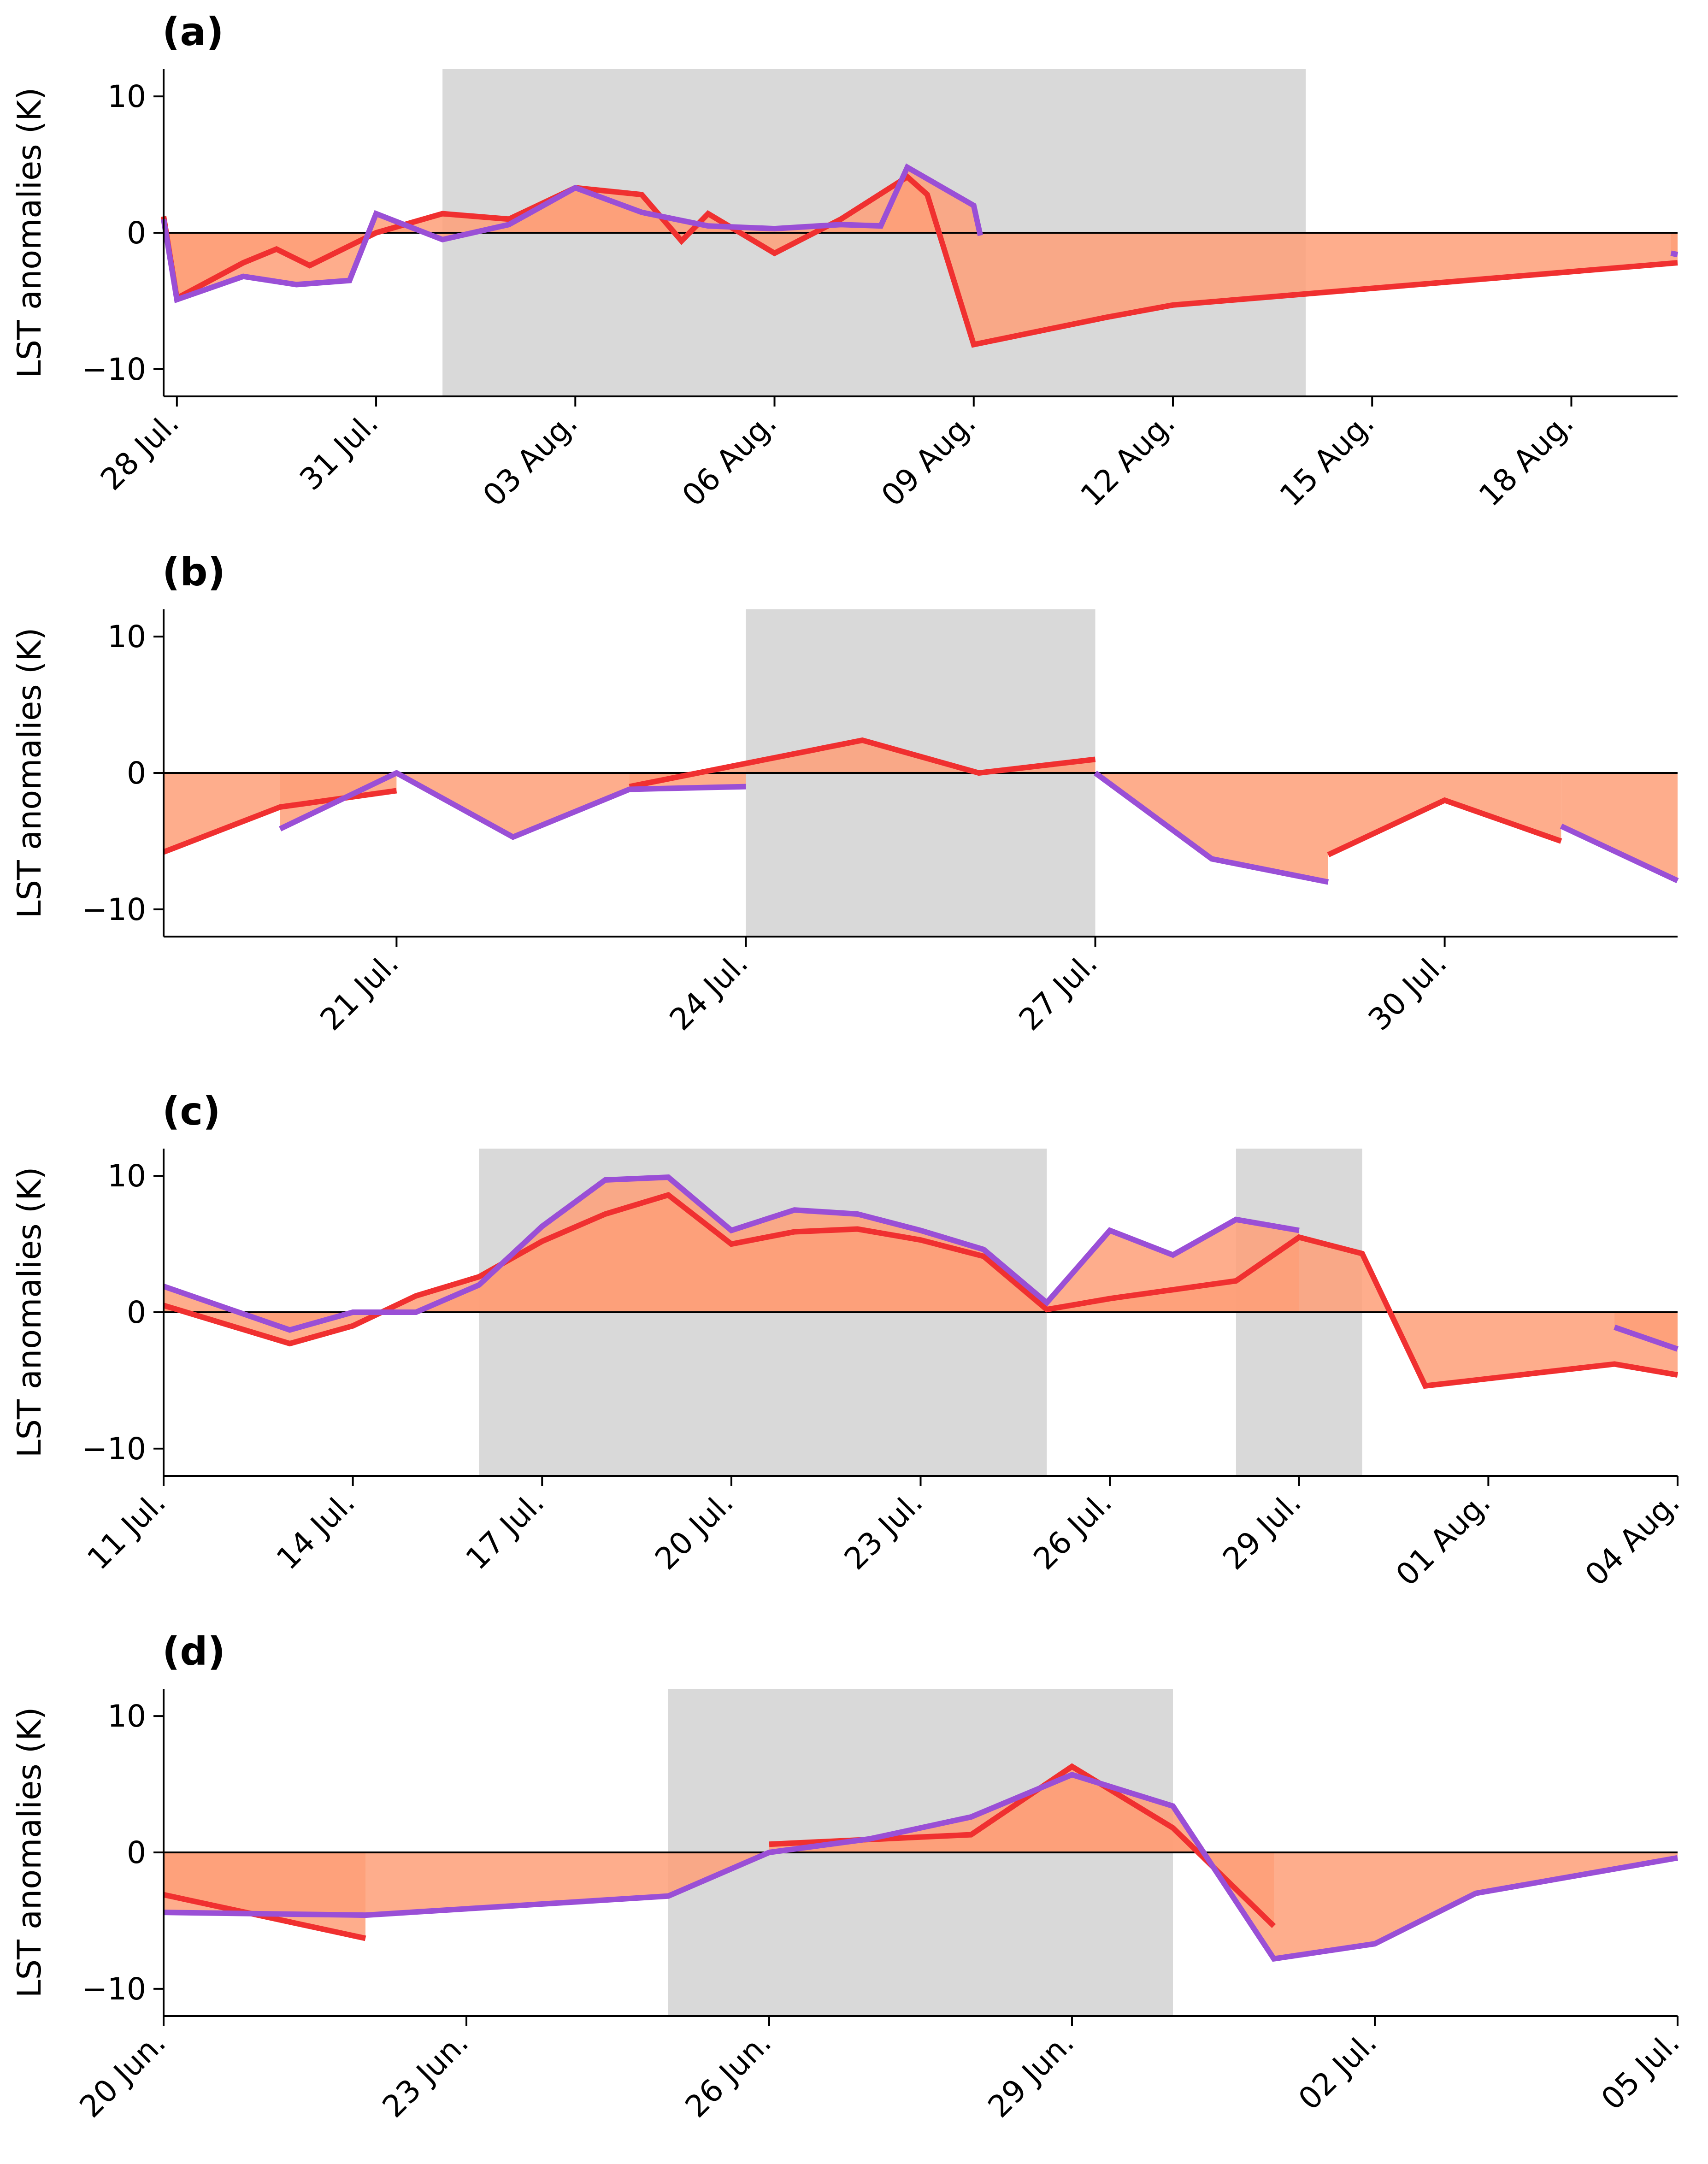  What do you see at coordinates (1262, 1531) in the screenshot?
I see `x-tick-label: 29 Jul.` at bounding box center [1262, 1531].